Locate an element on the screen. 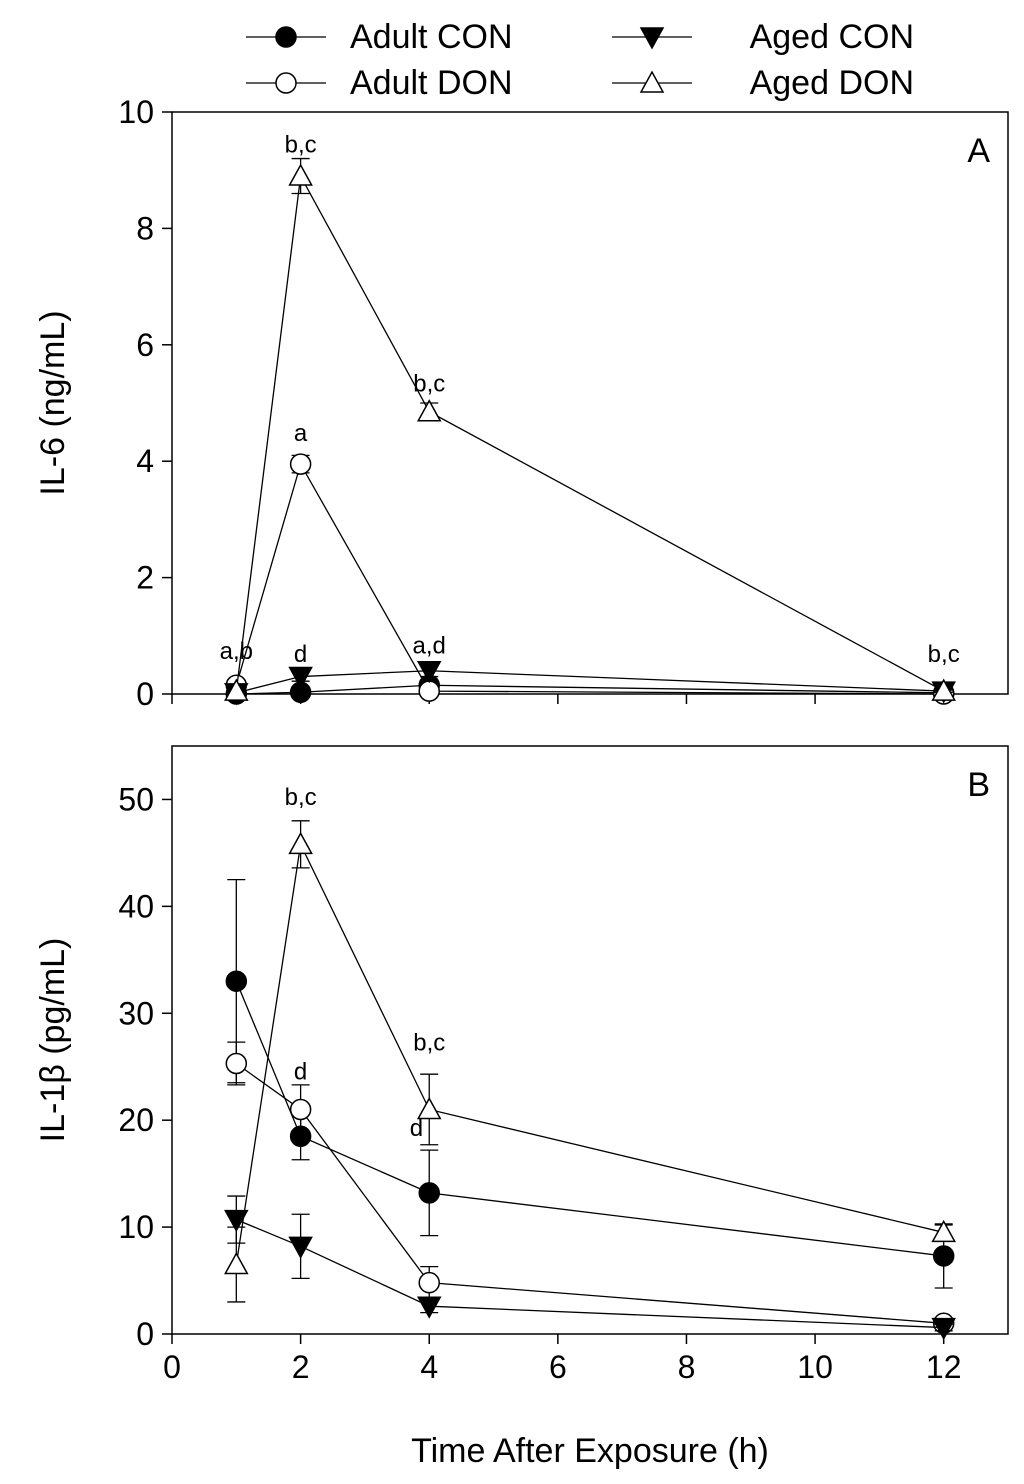 The width and height of the screenshot is (1024, 1484). y-tick-label: 6 is located at coordinates (145, 345).